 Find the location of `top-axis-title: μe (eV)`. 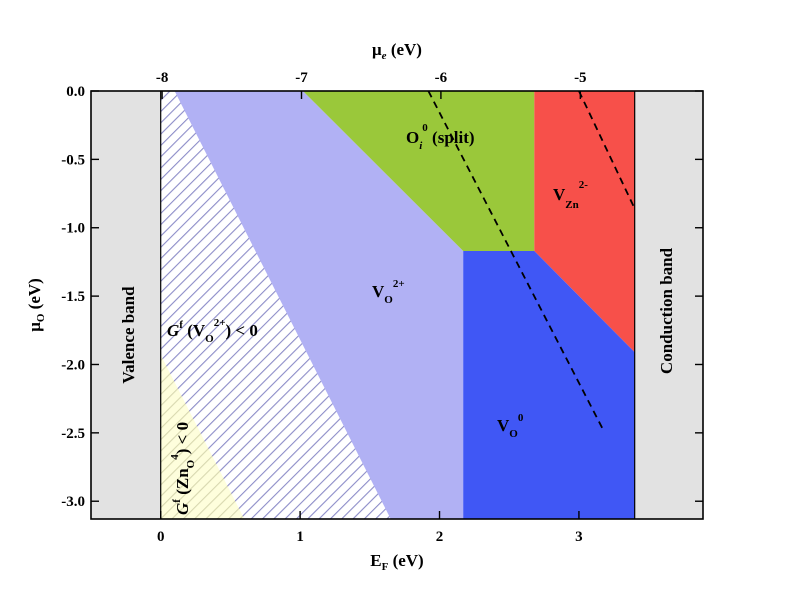

top-axis-title: μe (eV) is located at coordinates (397, 51).